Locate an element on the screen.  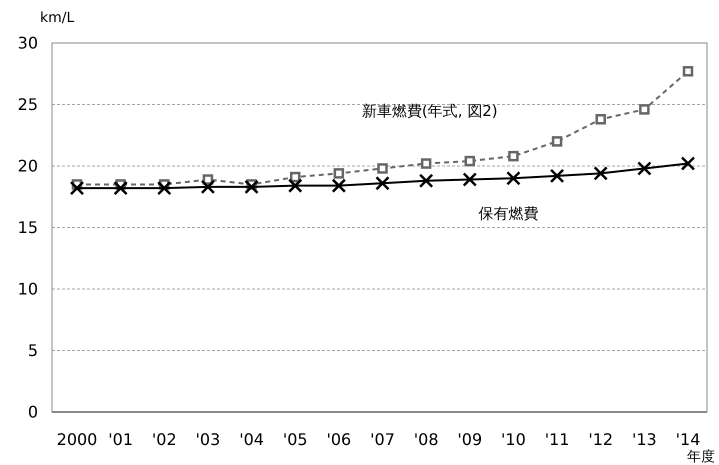
series-label: 保有燃費 is located at coordinates (508, 213).